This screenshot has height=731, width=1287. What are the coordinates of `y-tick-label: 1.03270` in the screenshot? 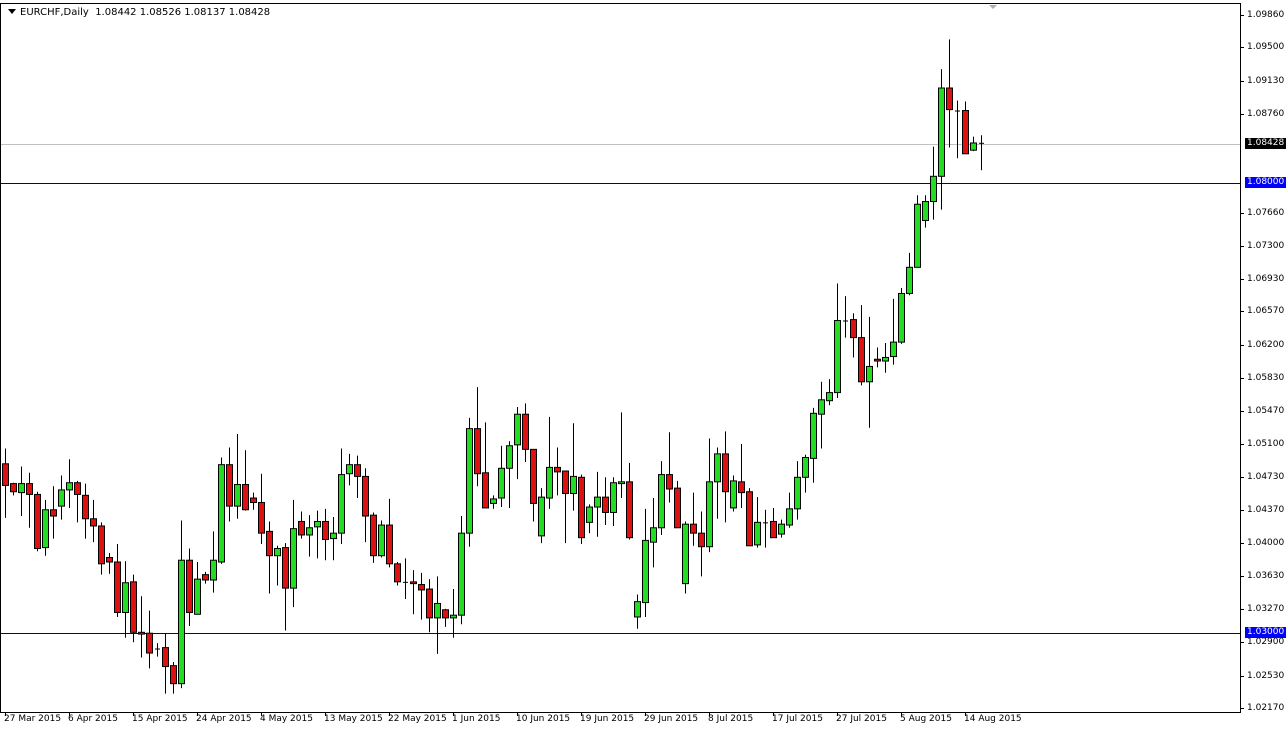 It's located at (1266, 608).